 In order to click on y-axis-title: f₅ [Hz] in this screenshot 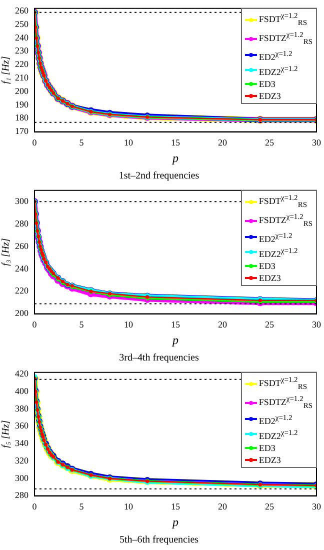, I will do `click(6, 434)`.